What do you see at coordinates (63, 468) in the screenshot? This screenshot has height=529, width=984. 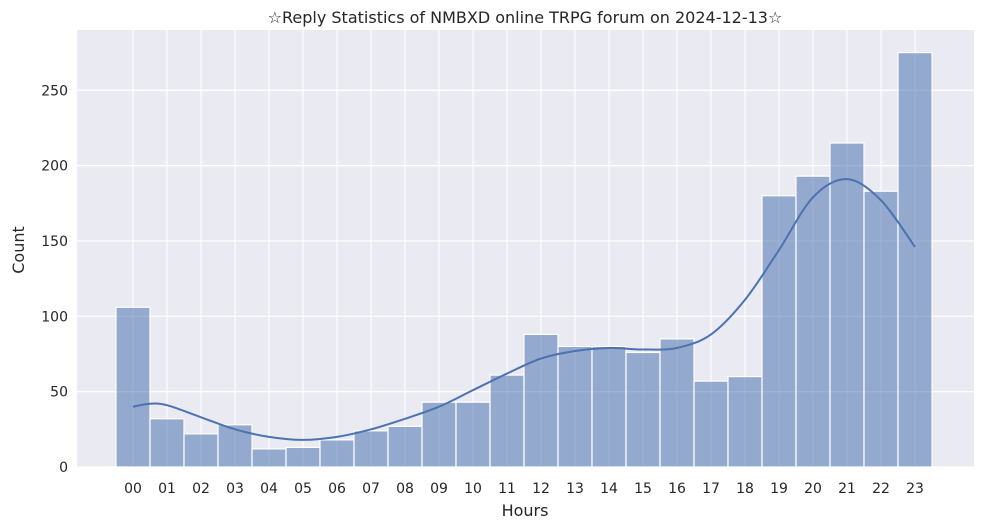 I see `y-tick-label: 0` at bounding box center [63, 468].